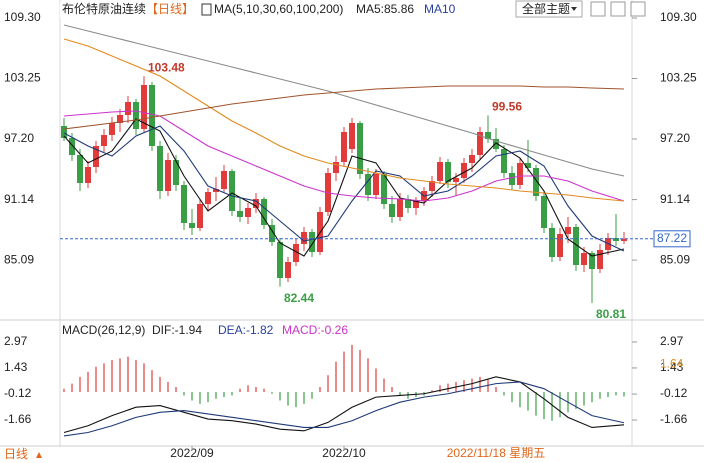 The width and height of the screenshot is (704, 463). What do you see at coordinates (39, 455) in the screenshot?
I see `footer-arrow` at bounding box center [39, 455].